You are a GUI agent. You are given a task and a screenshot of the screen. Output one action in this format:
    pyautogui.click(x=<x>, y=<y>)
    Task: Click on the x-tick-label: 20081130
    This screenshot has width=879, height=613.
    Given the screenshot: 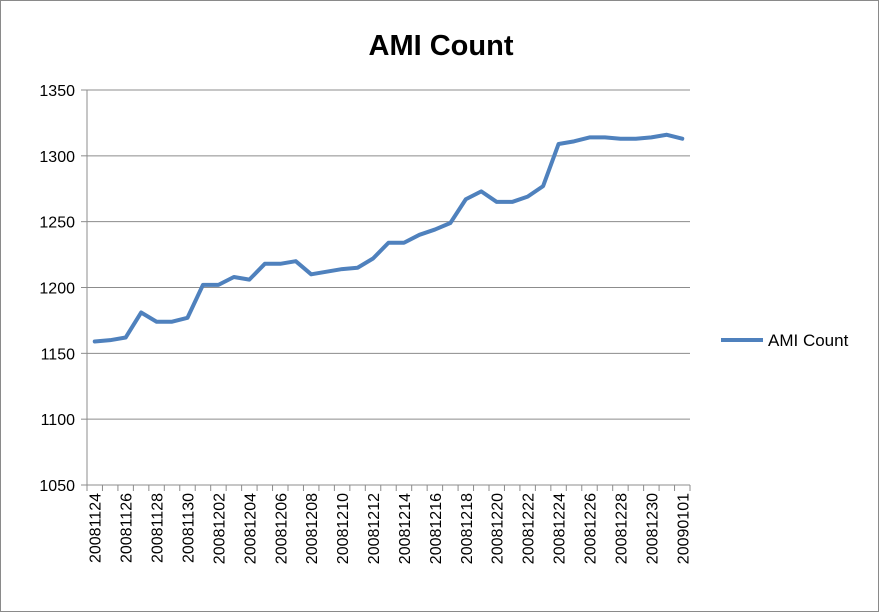 What is the action you would take?
    pyautogui.click(x=189, y=528)
    